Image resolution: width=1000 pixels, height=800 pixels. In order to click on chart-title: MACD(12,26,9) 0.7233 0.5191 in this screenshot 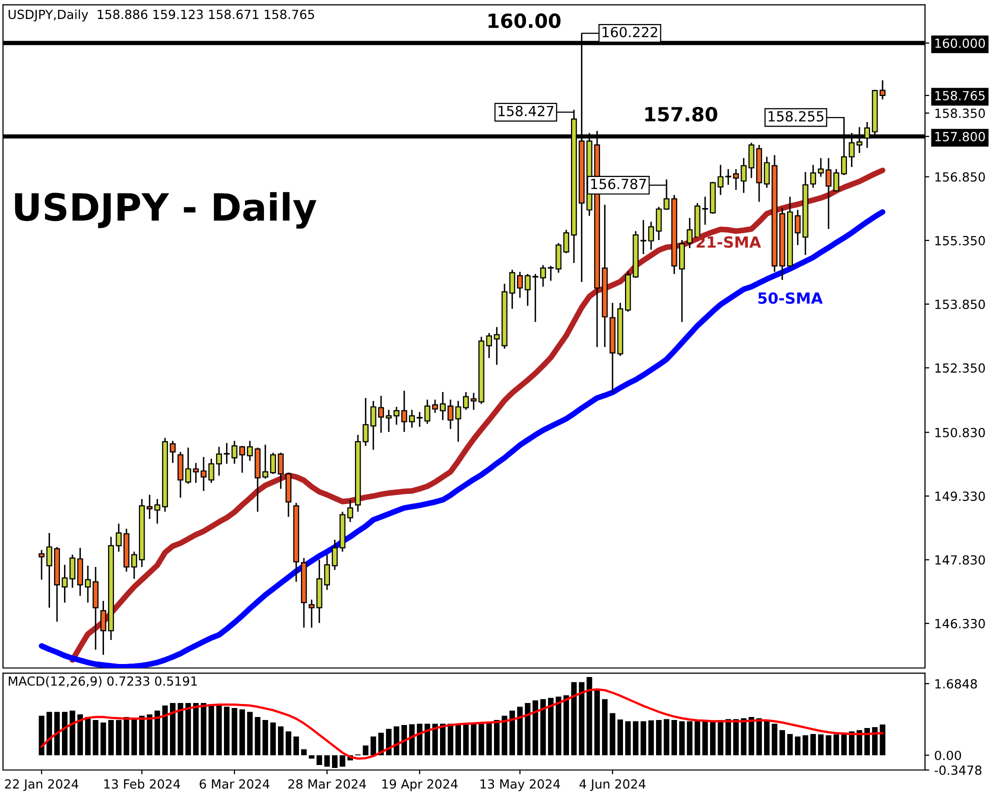, I will do `click(102, 682)`.